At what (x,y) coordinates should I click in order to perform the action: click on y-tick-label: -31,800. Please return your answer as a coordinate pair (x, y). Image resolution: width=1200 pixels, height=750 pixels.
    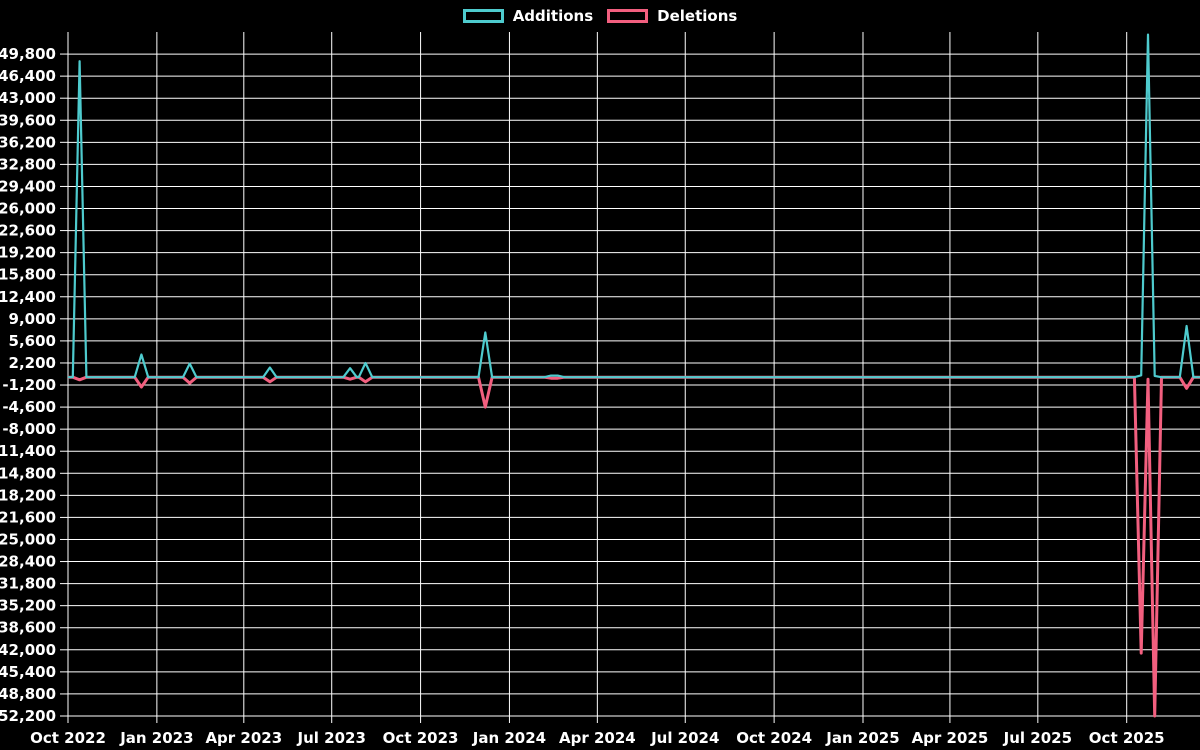
    Looking at the image, I should click on (28, 584).